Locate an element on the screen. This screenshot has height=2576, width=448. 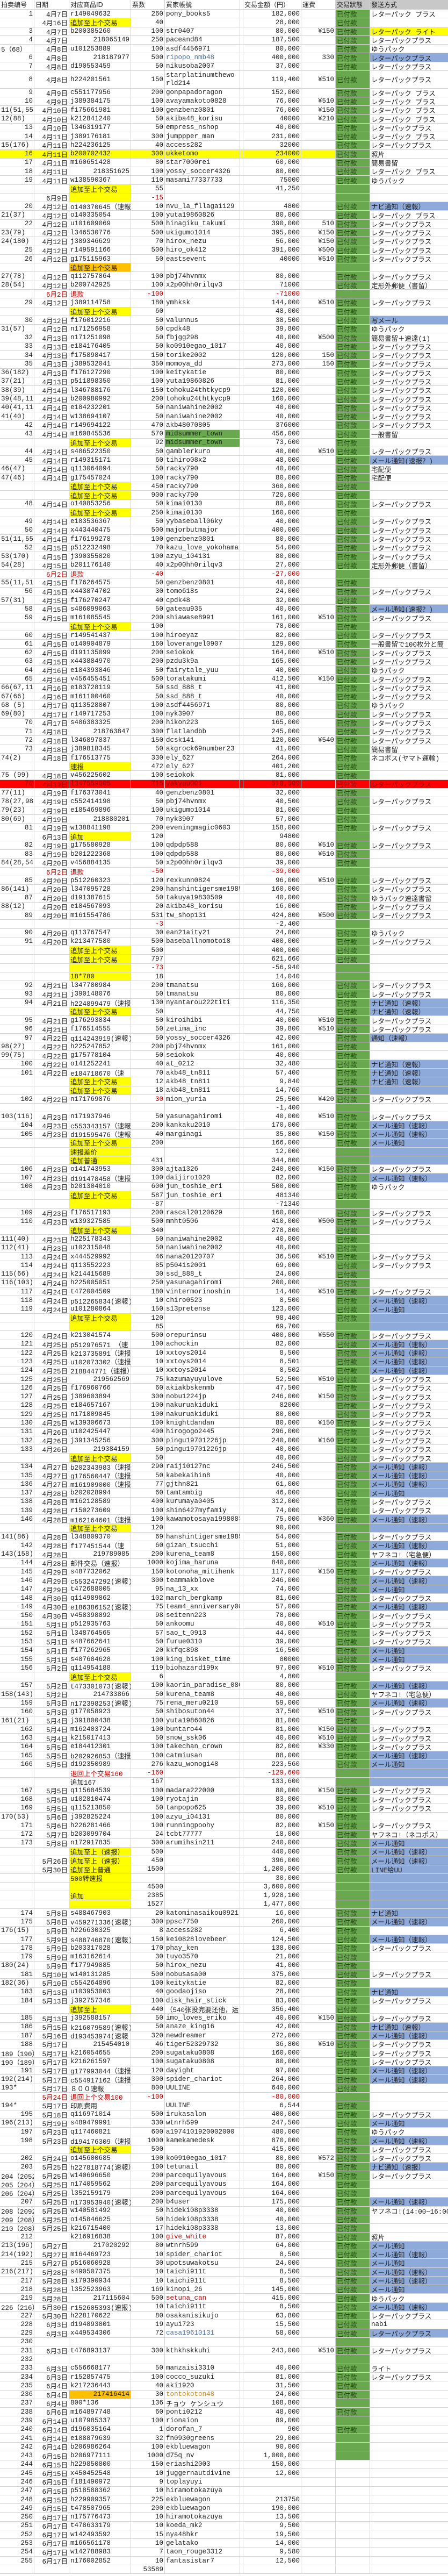
cell-shipping-fee: 330 is located at coordinates (318, 57).